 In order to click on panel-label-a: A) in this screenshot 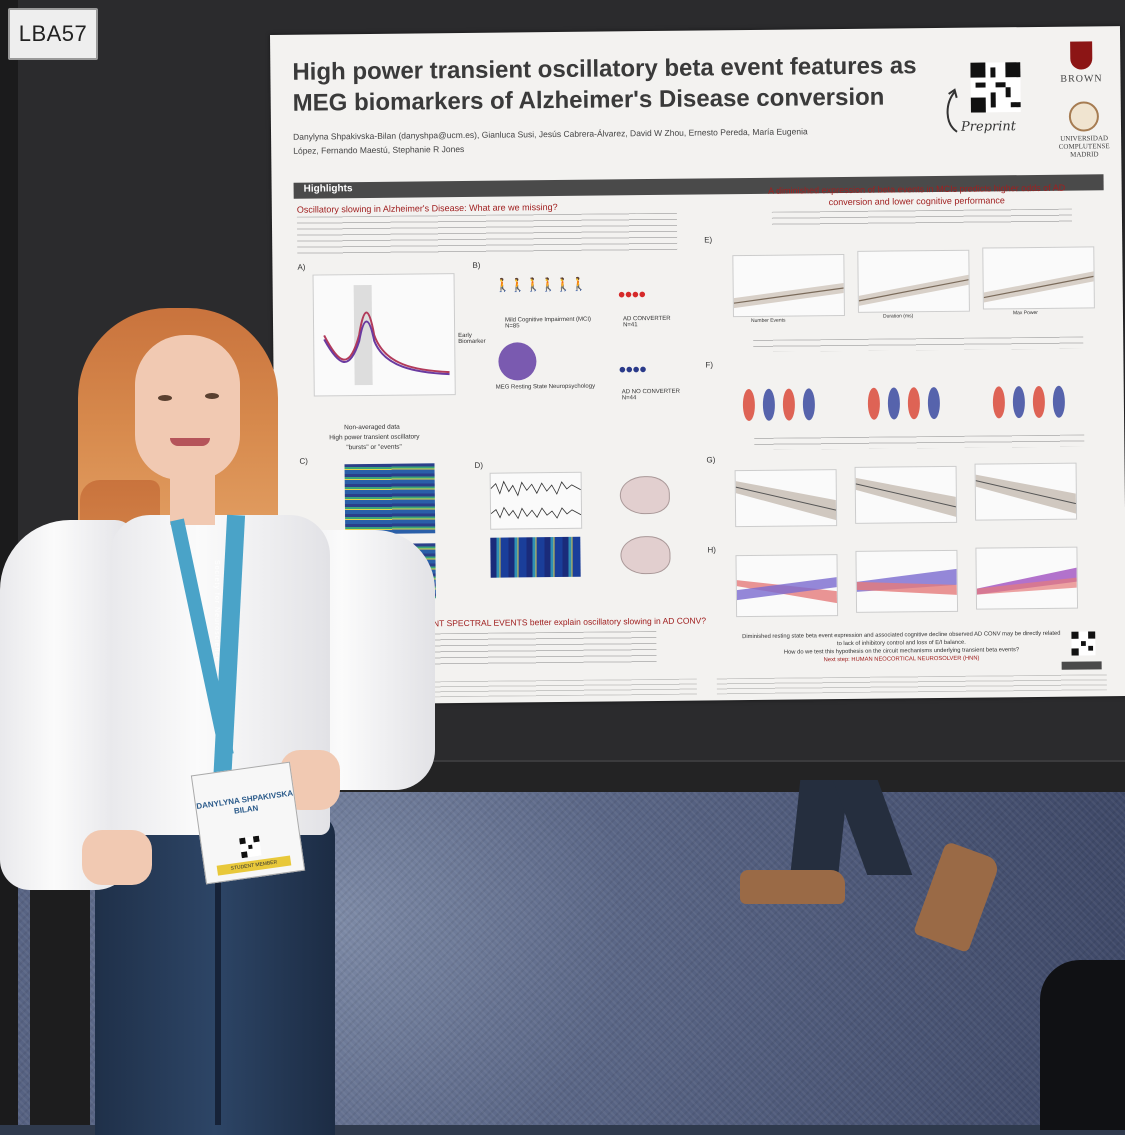, I will do `click(301, 267)`.